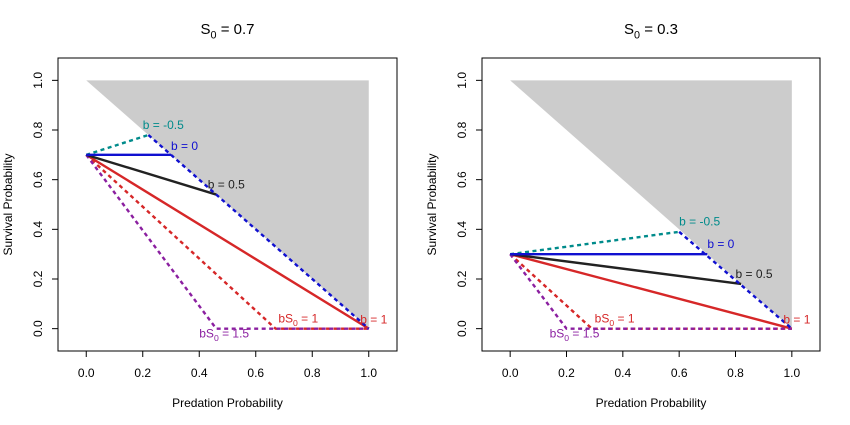 Image resolution: width=850 pixels, height=425 pixels. What do you see at coordinates (651, 31) in the screenshot?
I see `chart-title: S0 = 0.3` at bounding box center [651, 31].